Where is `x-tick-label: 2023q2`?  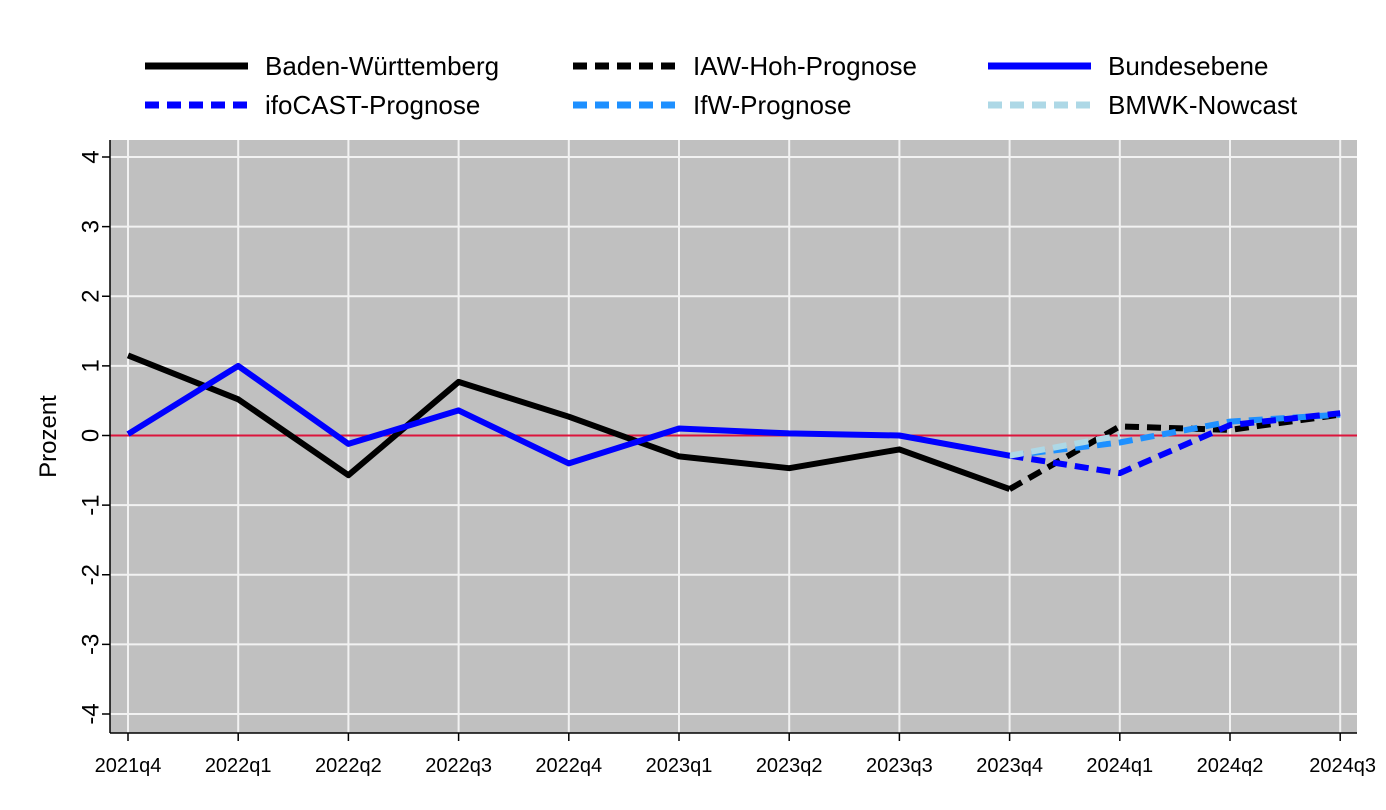 x-tick-label: 2023q2 is located at coordinates (789, 766).